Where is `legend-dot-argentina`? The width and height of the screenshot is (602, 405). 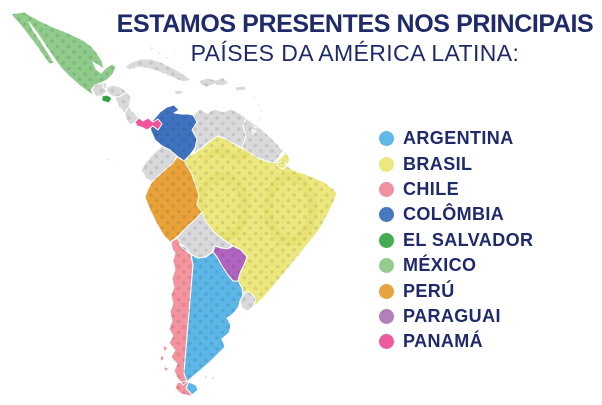
legend-dot-argentina is located at coordinates (386, 139).